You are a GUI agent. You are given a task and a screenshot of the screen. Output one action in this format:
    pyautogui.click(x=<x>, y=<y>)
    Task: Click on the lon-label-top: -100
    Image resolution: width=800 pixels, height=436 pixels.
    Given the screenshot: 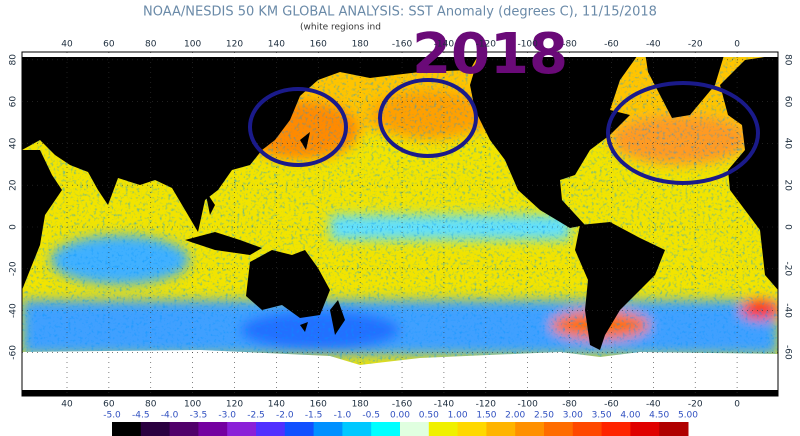 What is the action you would take?
    pyautogui.click(x=527, y=45)
    